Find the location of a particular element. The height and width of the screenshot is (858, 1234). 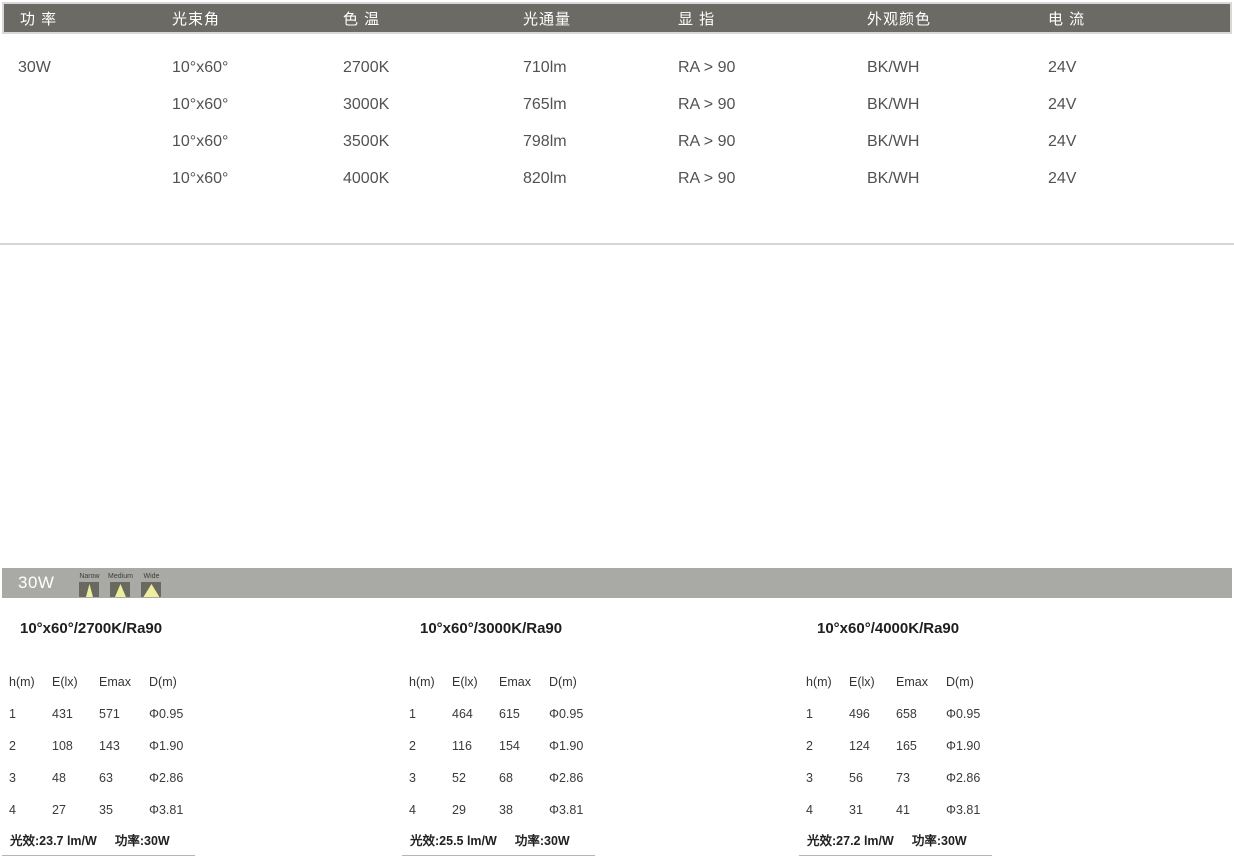

photometric-footer: 光效:23.7 lm/W 功率:30W is located at coordinates (98, 843).